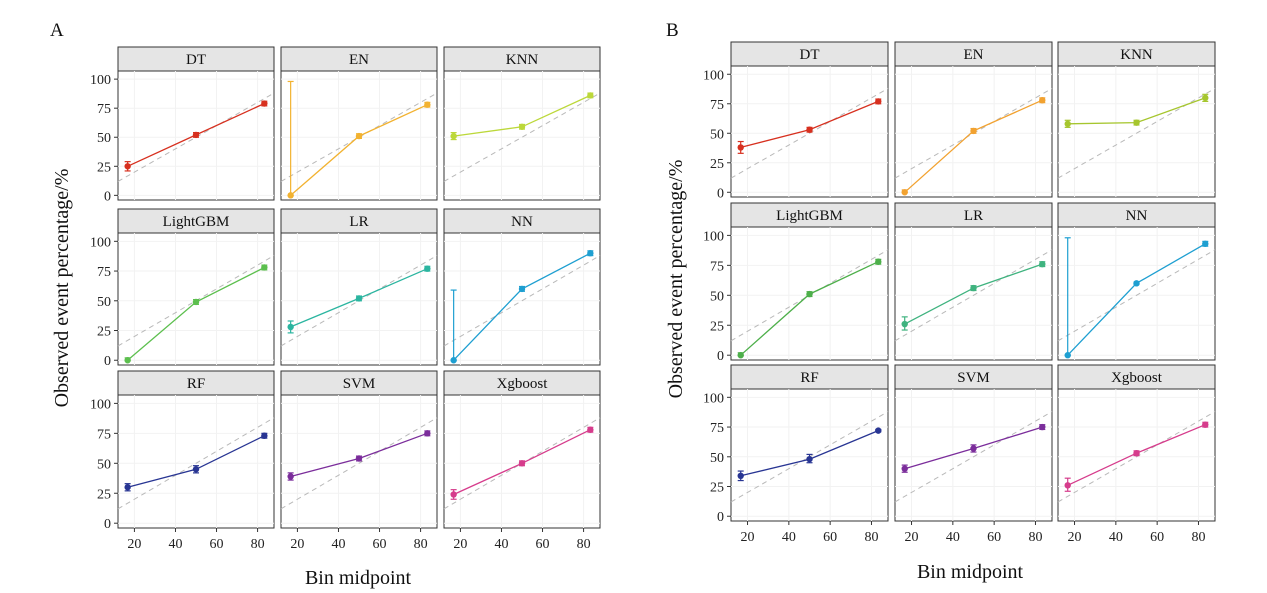  I want to click on facet-strip-label: Xgboost, so click(1137, 378).